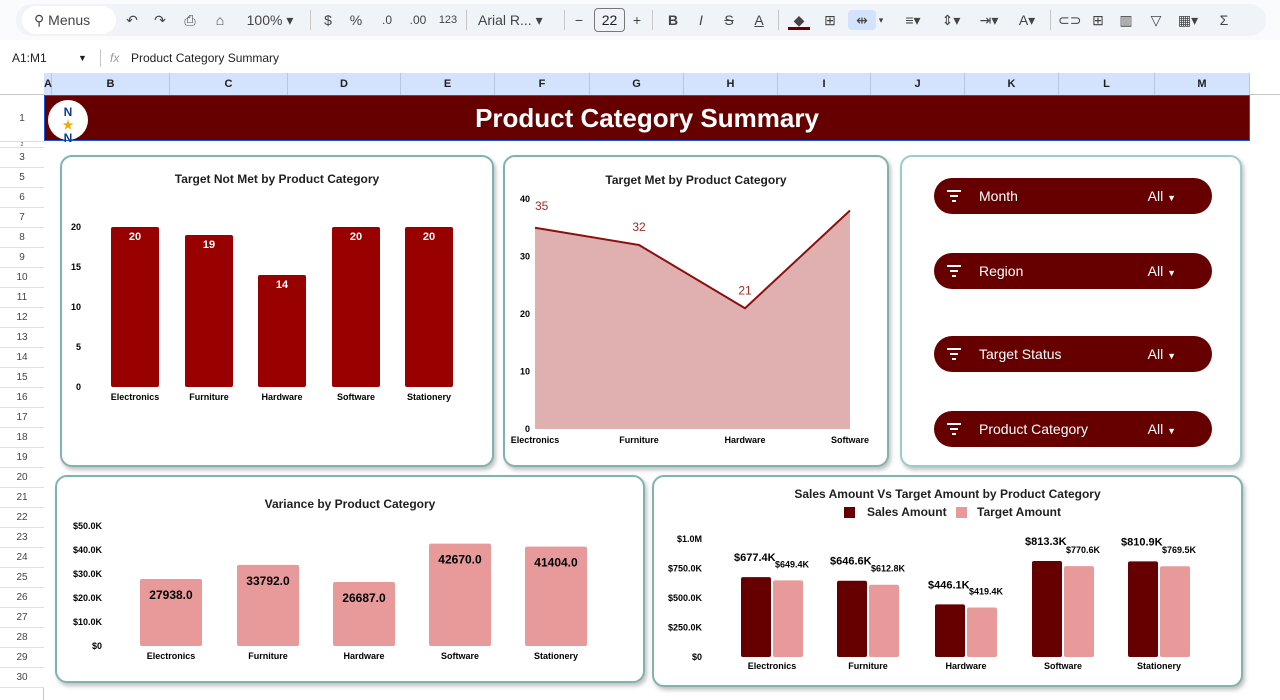 The image size is (1280, 700). Describe the element at coordinates (1188, 20) in the screenshot. I see `functions-table-icon: ▦▾` at that location.